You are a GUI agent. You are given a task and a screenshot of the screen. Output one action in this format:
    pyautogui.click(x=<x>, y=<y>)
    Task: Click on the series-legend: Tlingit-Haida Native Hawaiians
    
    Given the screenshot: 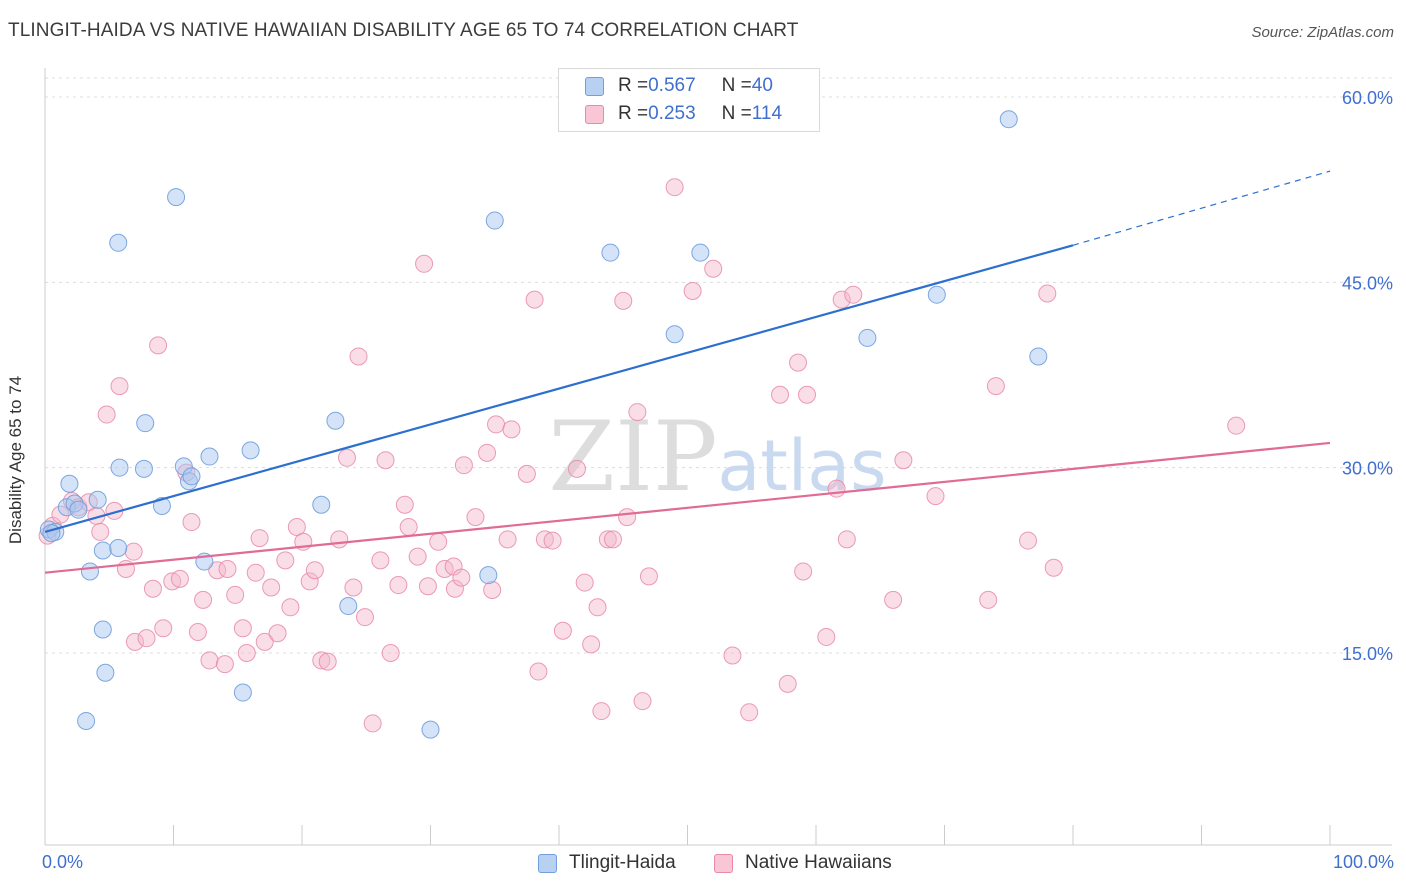 What is the action you would take?
    pyautogui.click(x=703, y=865)
    